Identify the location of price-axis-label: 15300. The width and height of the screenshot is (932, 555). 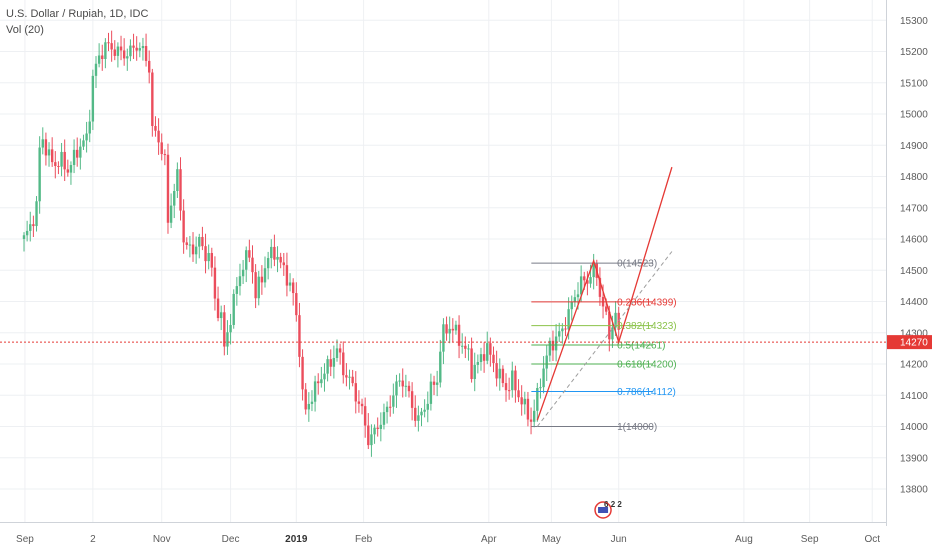
(914, 21).